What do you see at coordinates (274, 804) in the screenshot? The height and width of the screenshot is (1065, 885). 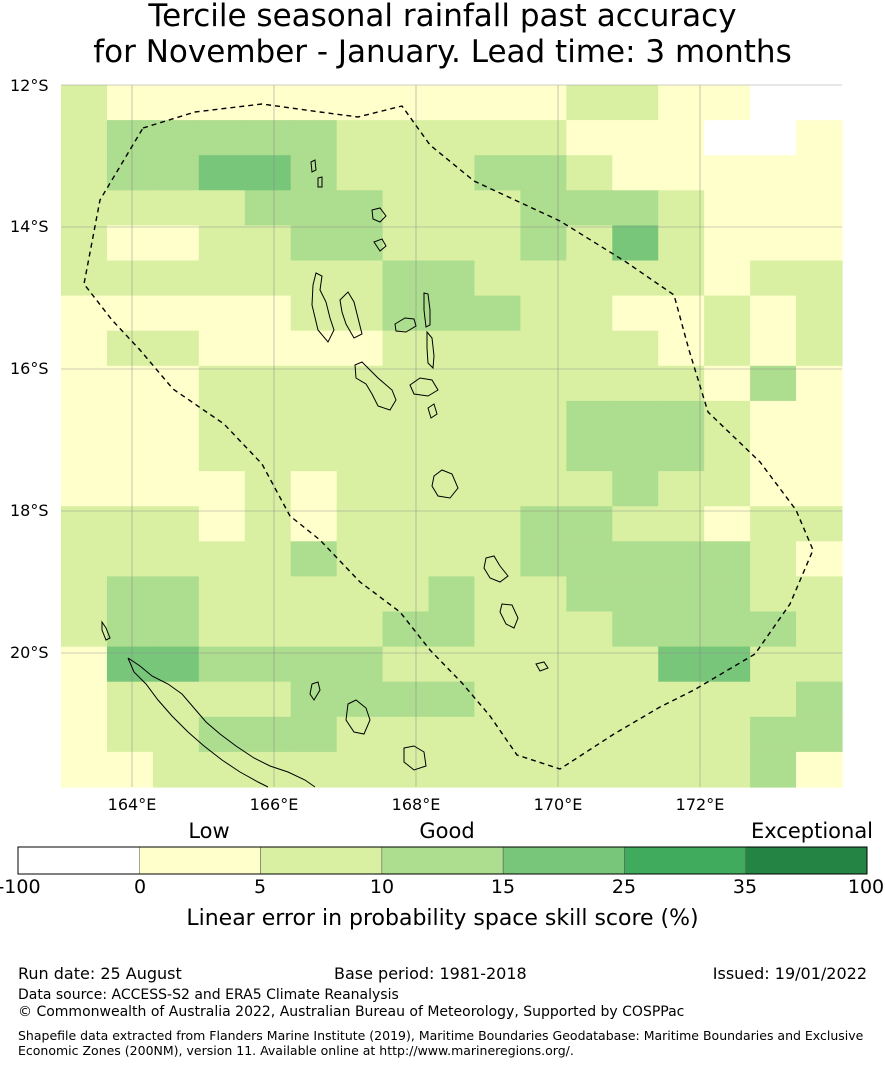 I see `lon-label-166e: 166°E` at bounding box center [274, 804].